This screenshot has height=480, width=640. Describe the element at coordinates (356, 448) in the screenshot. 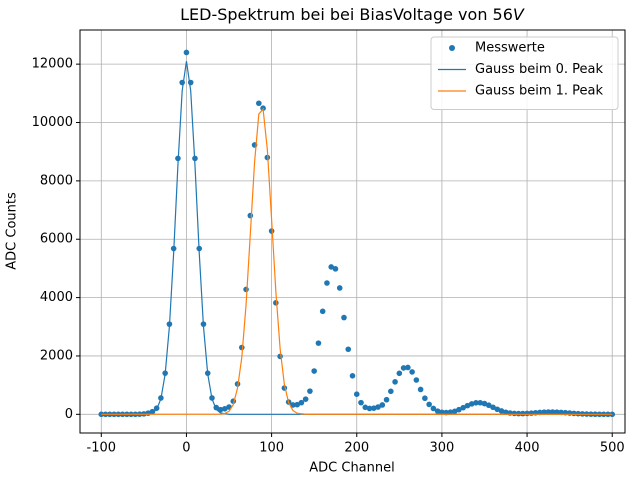

I see `x-tick-label: 200` at that location.